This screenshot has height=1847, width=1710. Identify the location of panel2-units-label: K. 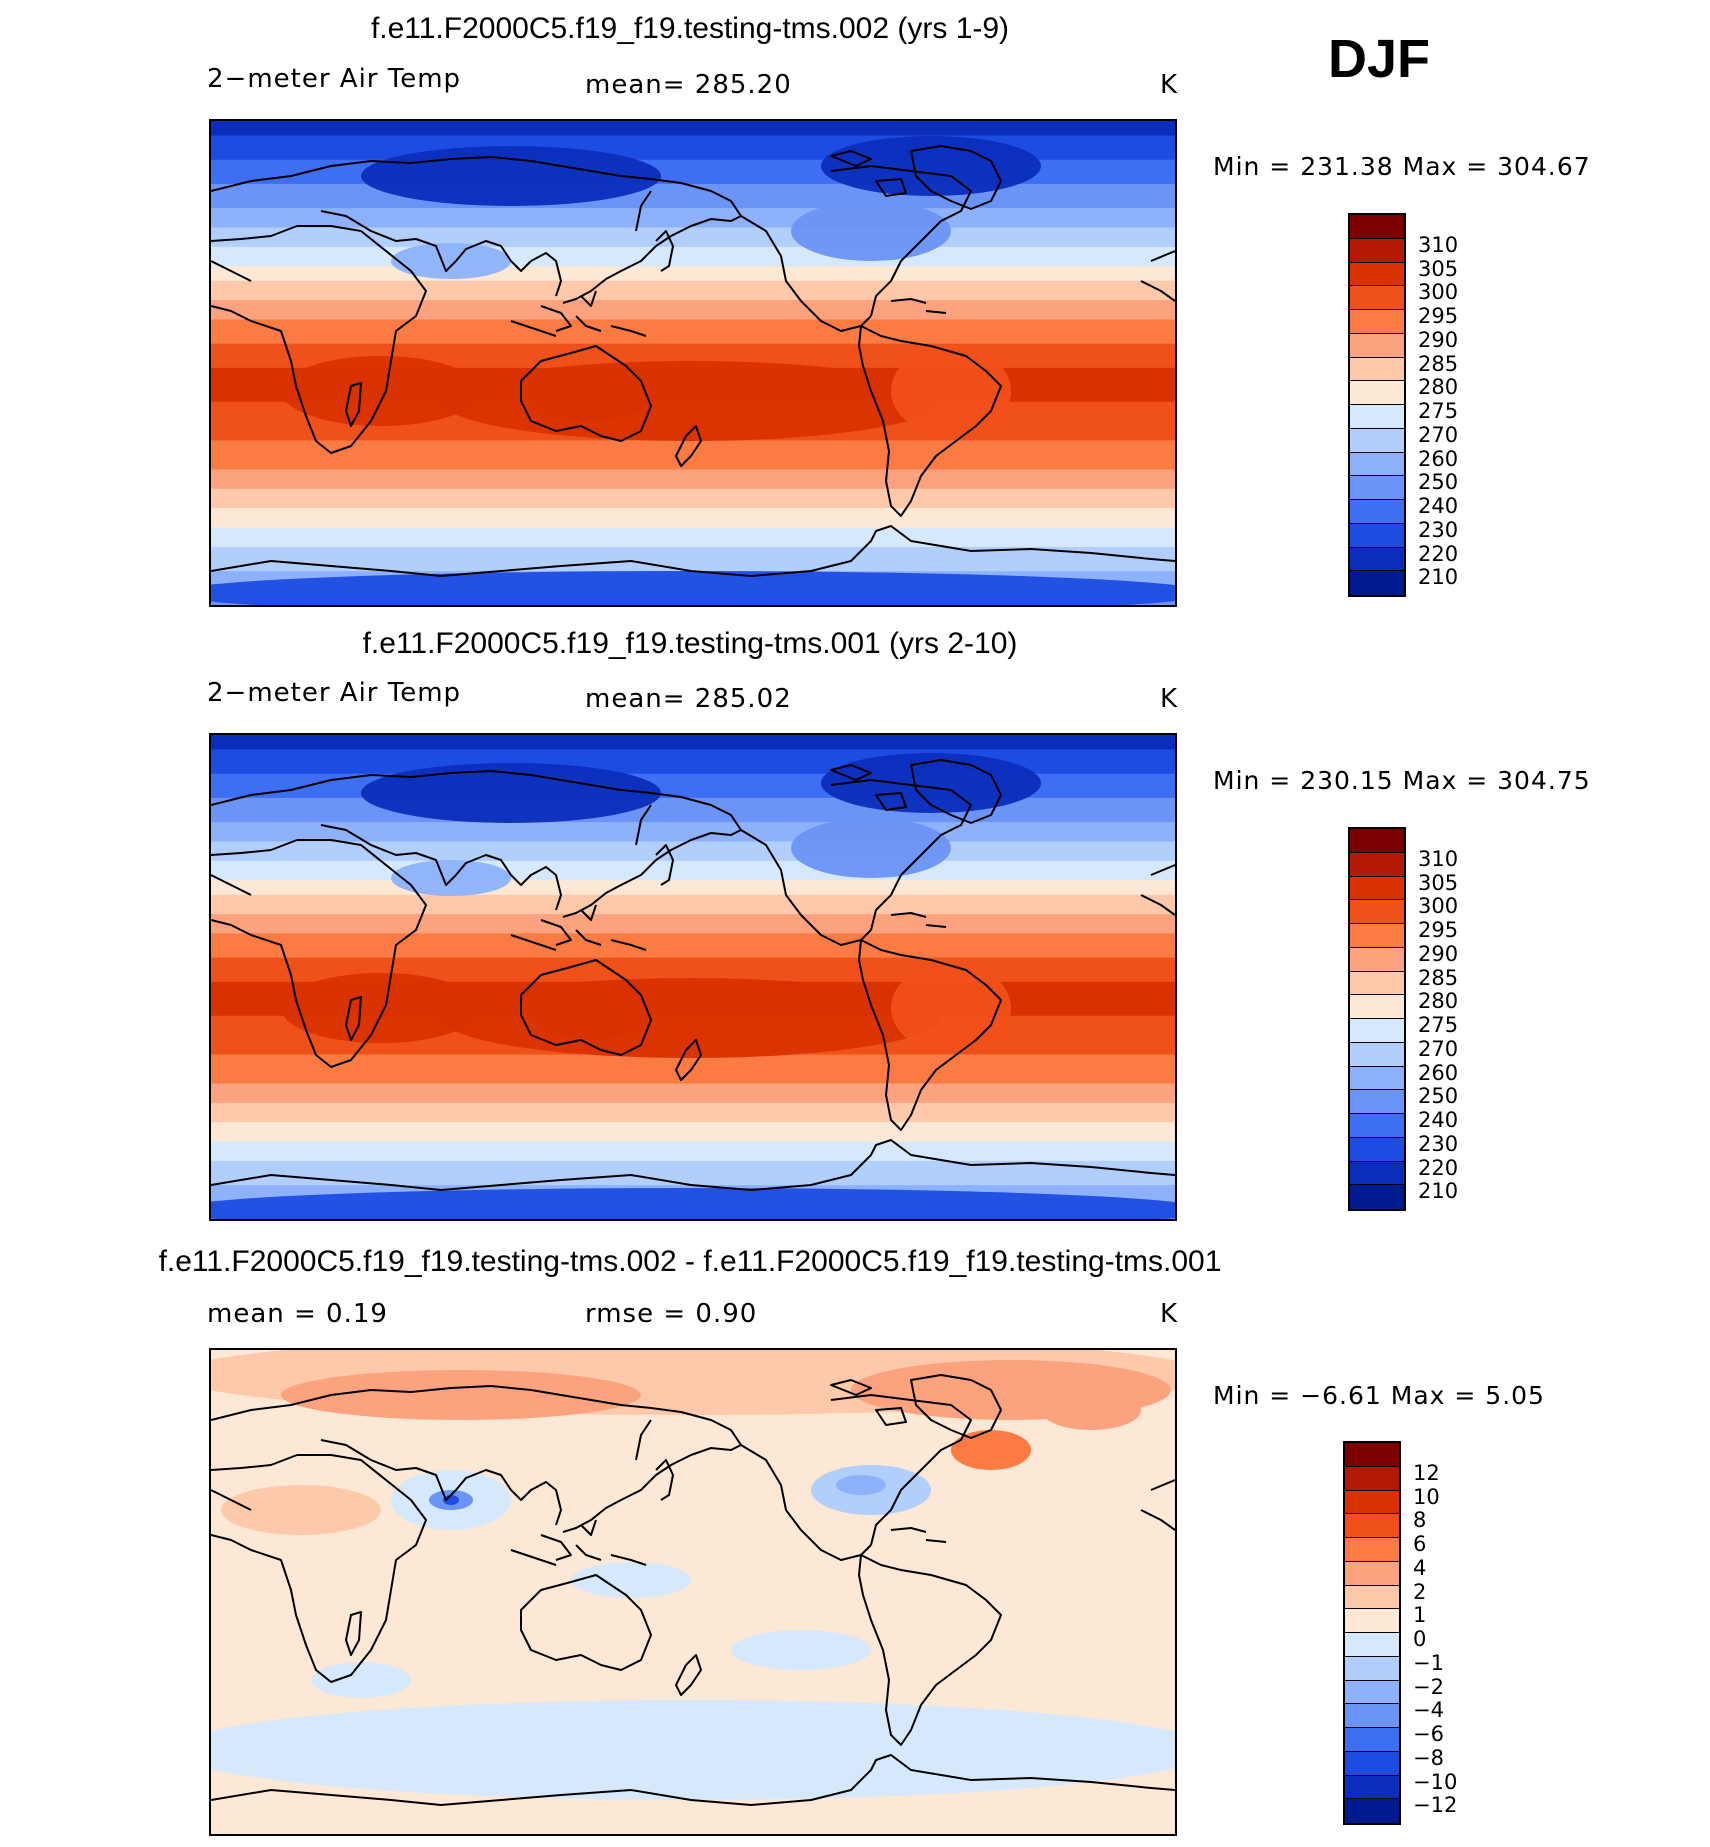
(1169, 699).